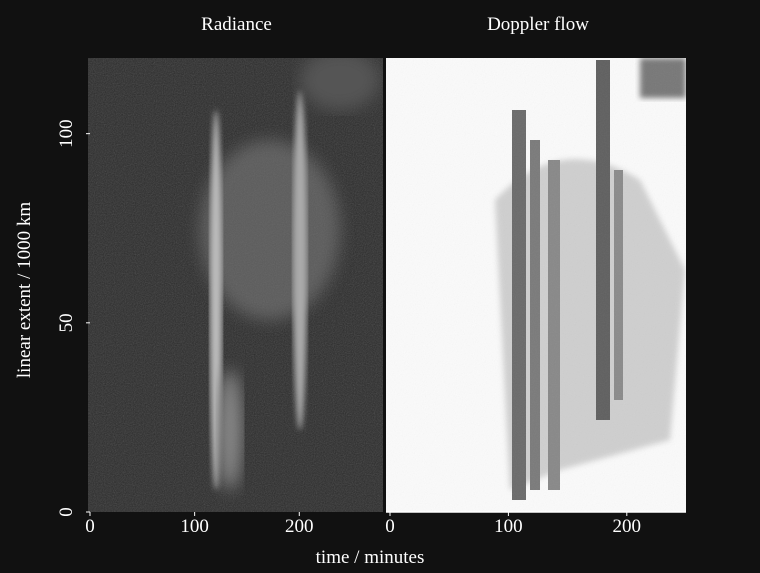  Describe the element at coordinates (236, 24) in the screenshot. I see `panel-title: Radiance` at that location.